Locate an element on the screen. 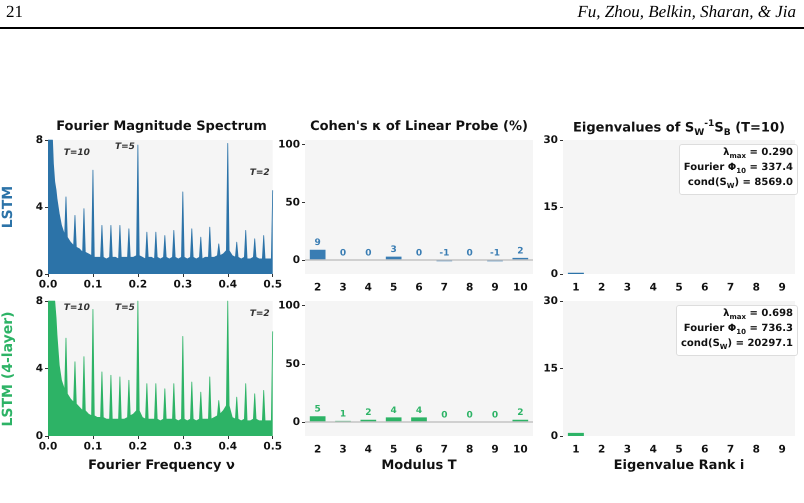  y-axis-title: LSTM is located at coordinates (8, 207).